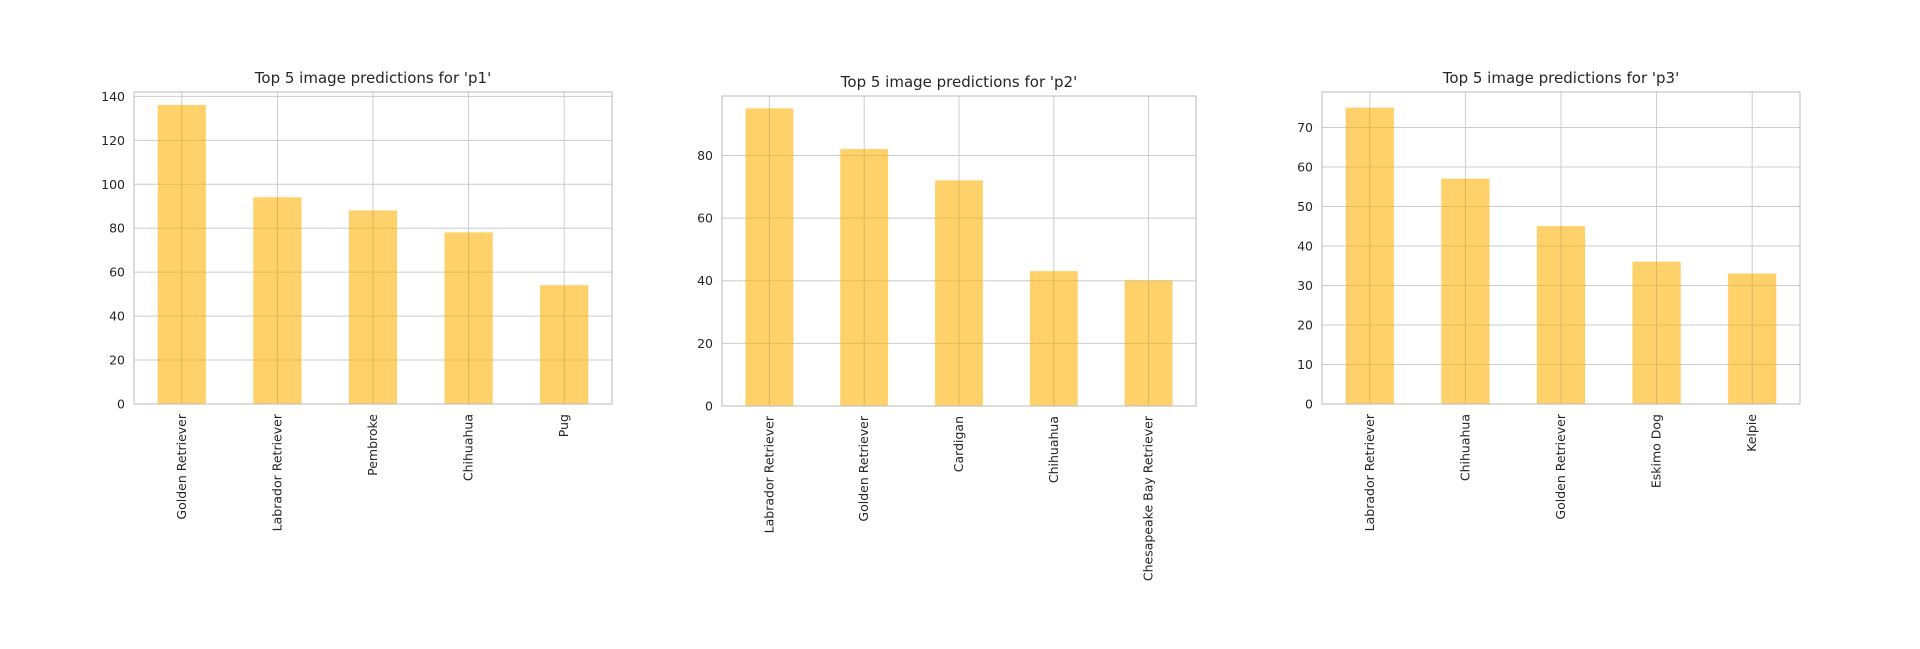 The image size is (1920, 649). I want to click on x-tick-label: Chesapeake Bay Retriever, so click(1148, 498).